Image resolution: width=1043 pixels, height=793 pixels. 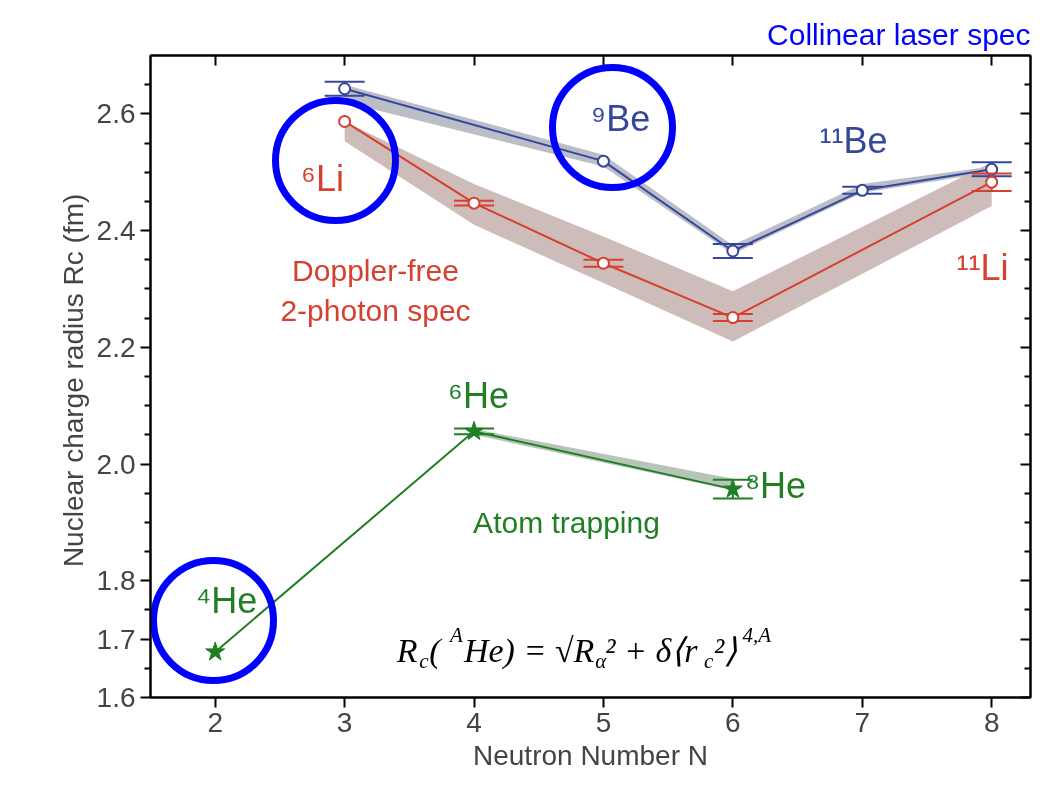 I want to click on y-axis-title: Nuclear charge radius Rc (fm), so click(x=73, y=380).